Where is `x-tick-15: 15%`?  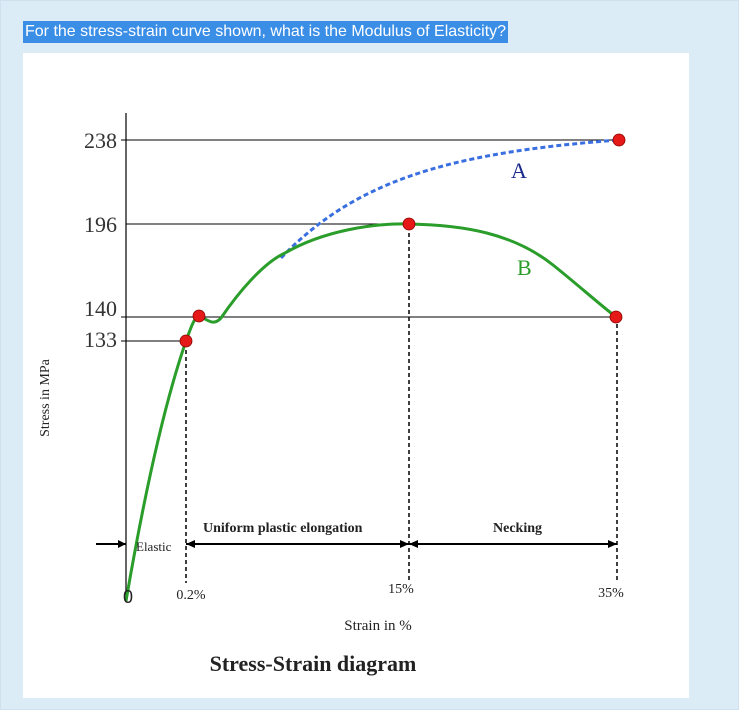
x-tick-15: 15% is located at coordinates (401, 589).